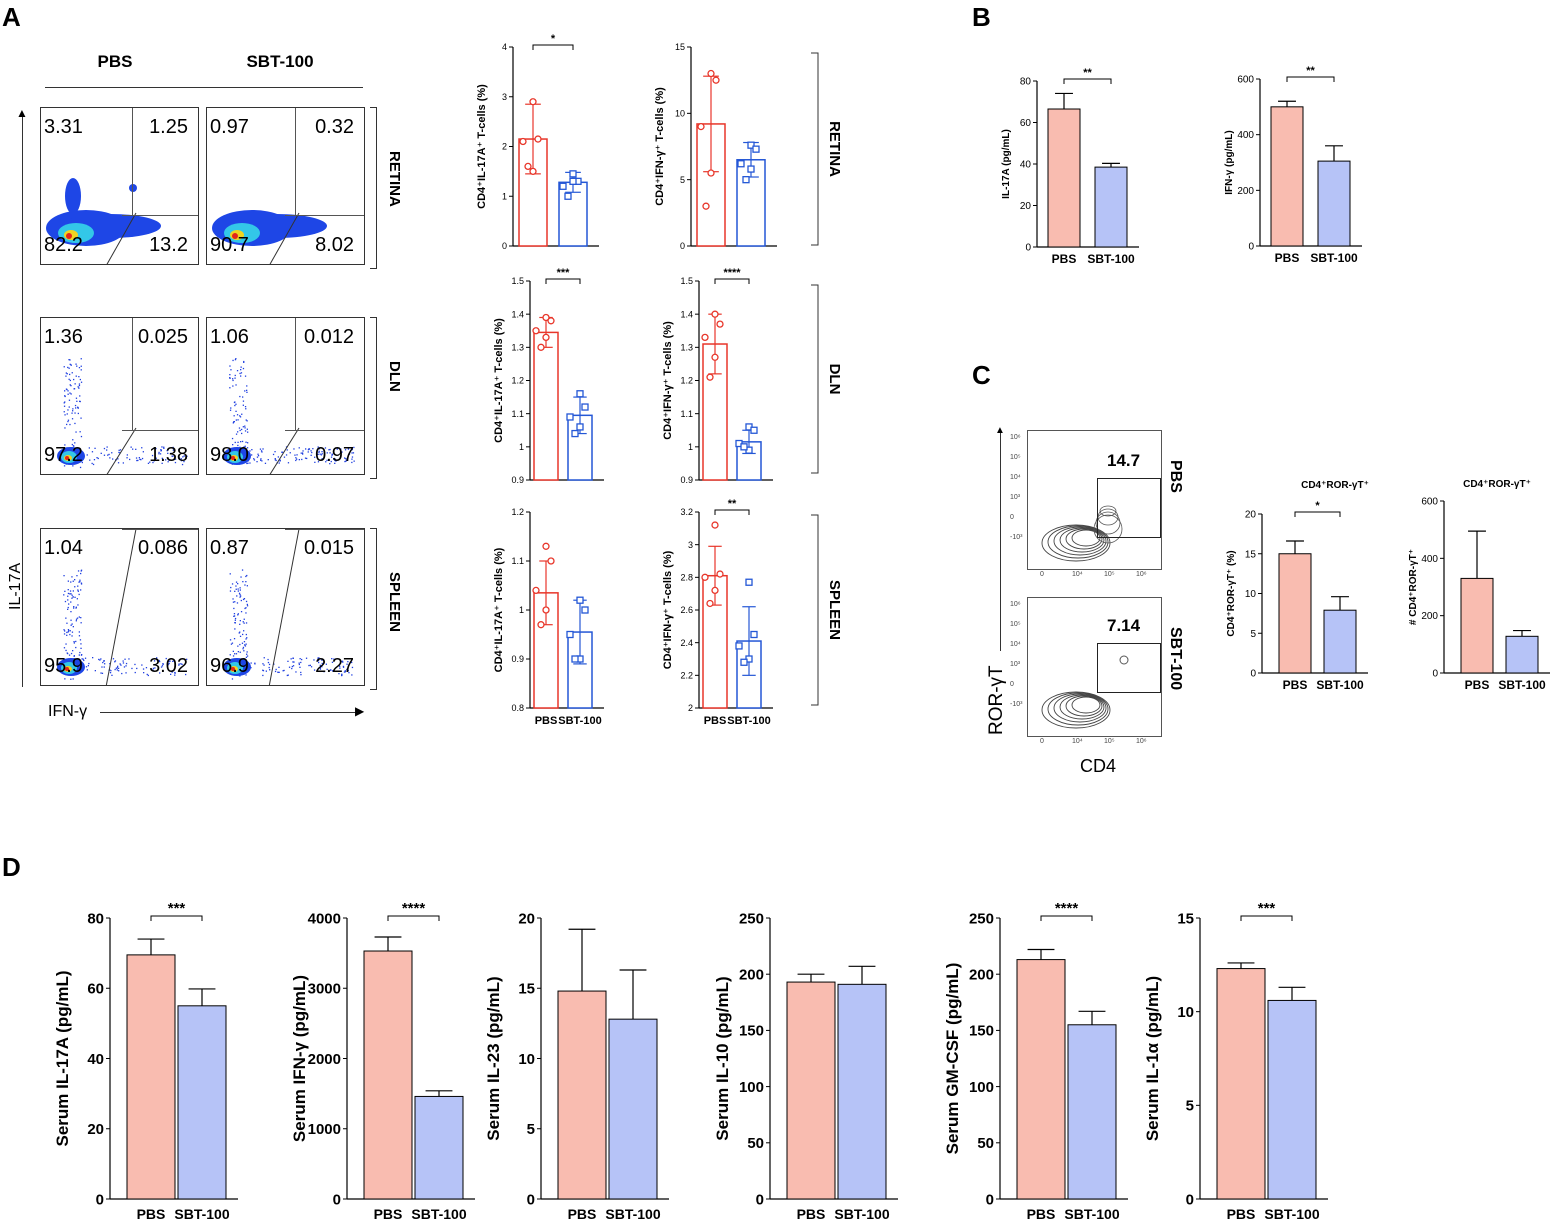 This screenshot has width=1562, height=1220. I want to click on quadrant-ul-value: 1.04, so click(63, 548).